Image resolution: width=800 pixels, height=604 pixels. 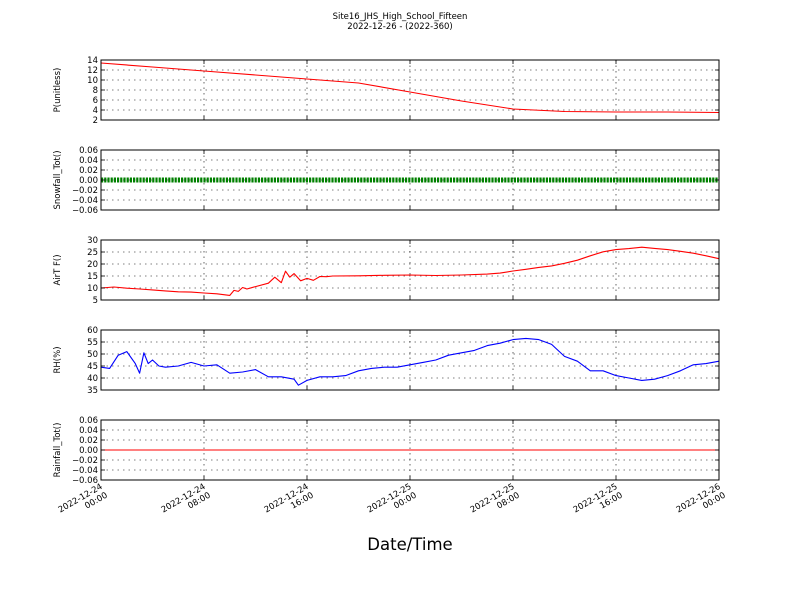 I want to click on x-tick-label: 2022-12-2416:00, so click(x=289, y=503).